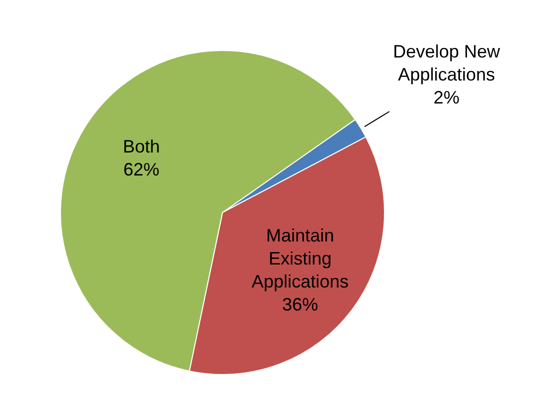  I want to click on data-label: 2%, so click(447, 98).